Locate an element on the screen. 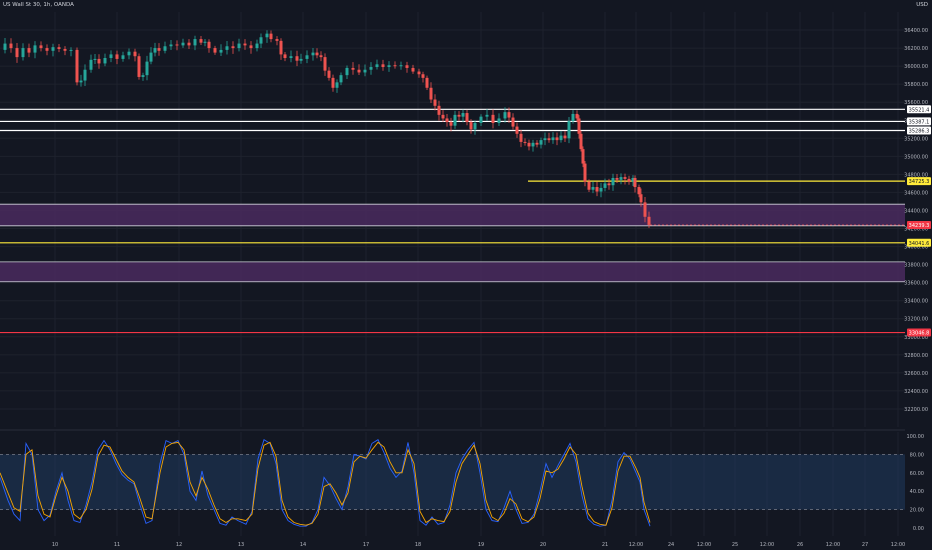 This screenshot has height=550, width=932. stoch-d-line is located at coordinates (325, 483).